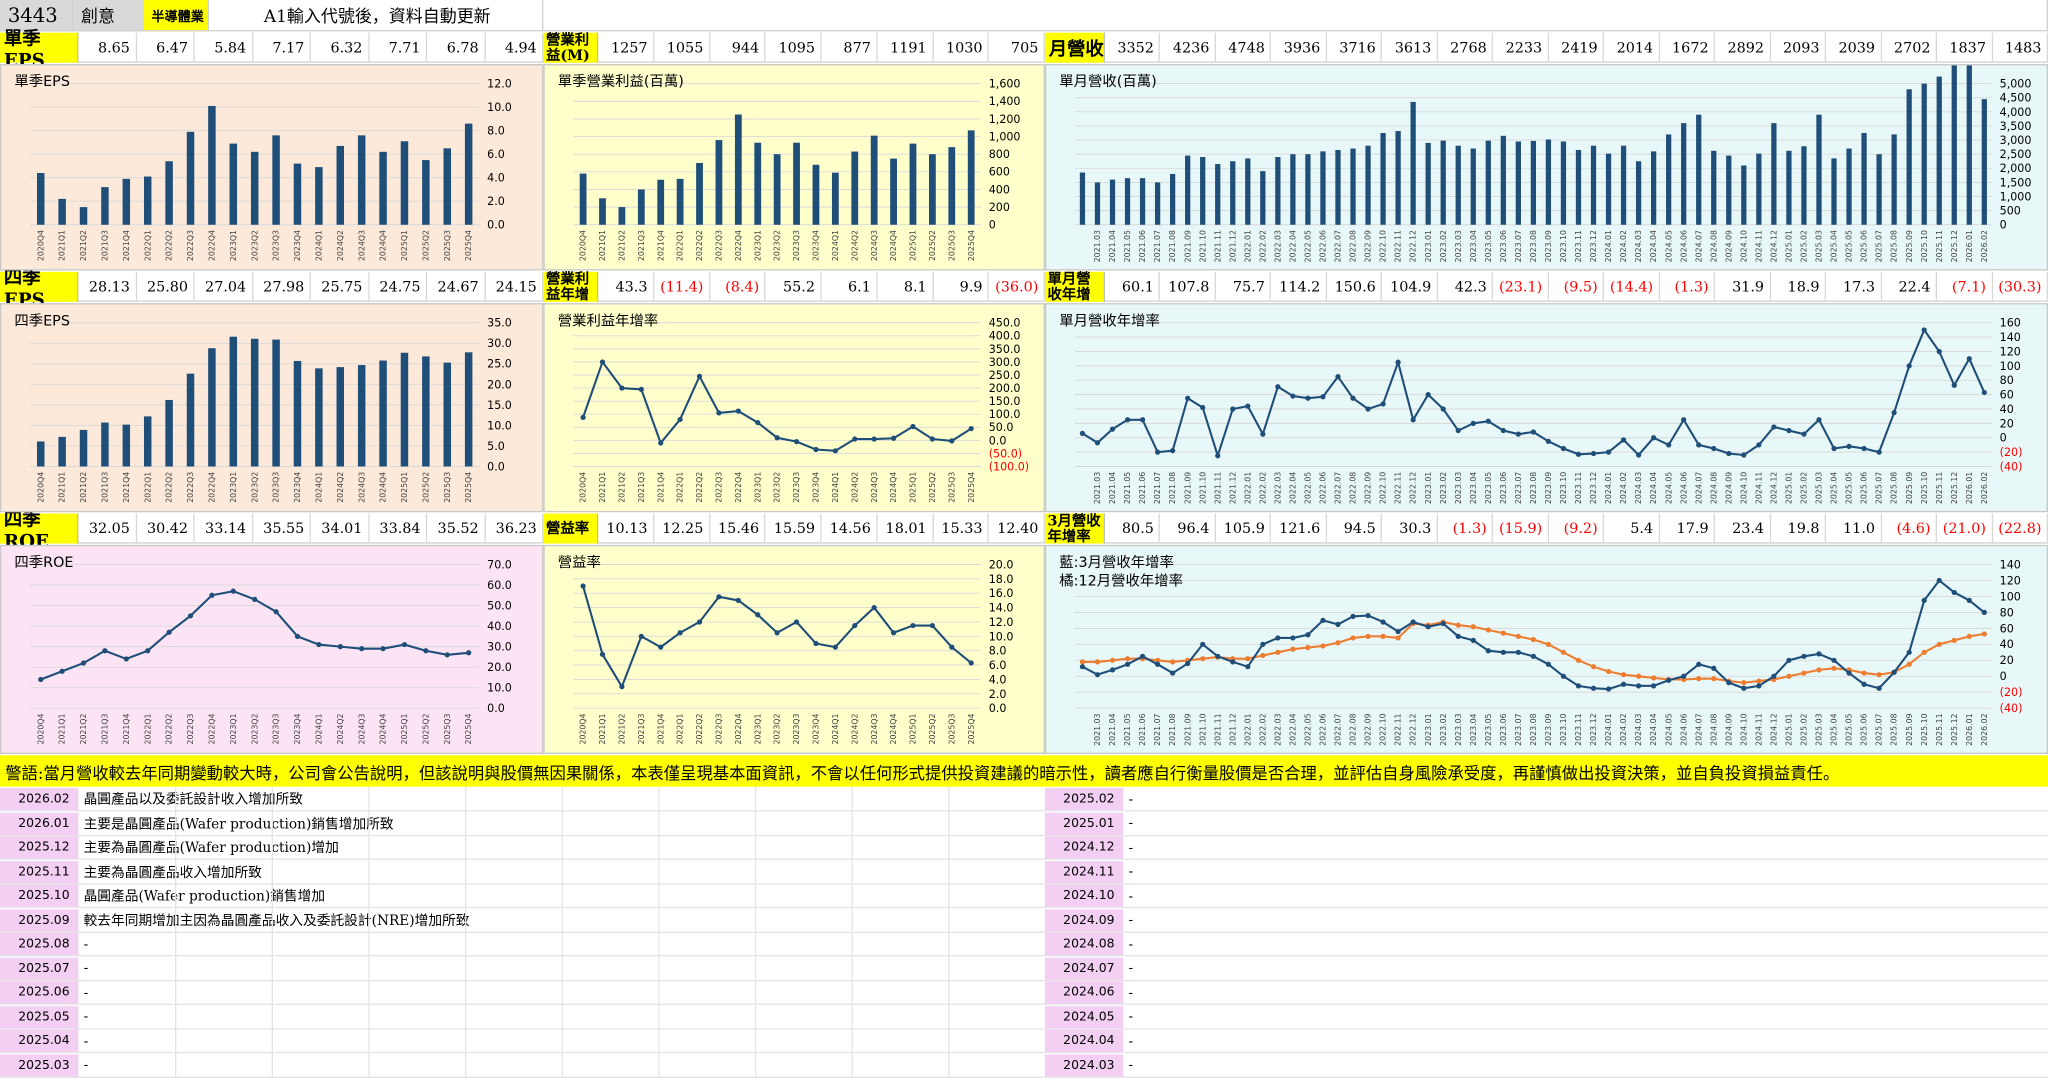 This screenshot has height=1078, width=2048. I want to click on revenue-value-cell: 2419, so click(1577, 47).